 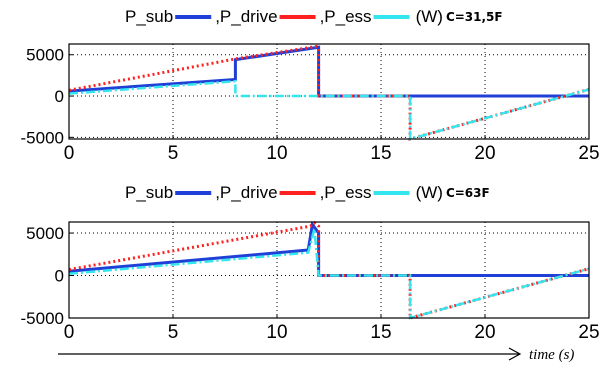 I want to click on x-axis-title: time (s), so click(x=551, y=355).